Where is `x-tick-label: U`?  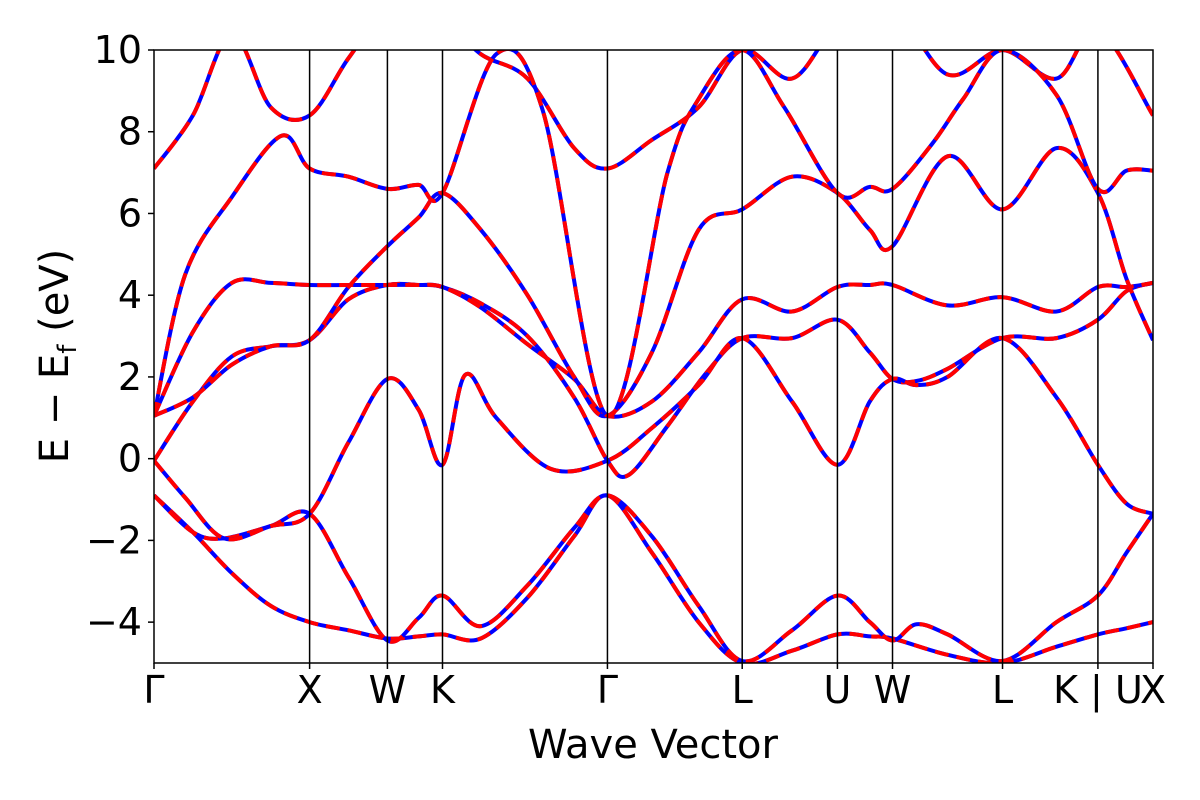 x-tick-label: U is located at coordinates (838, 690).